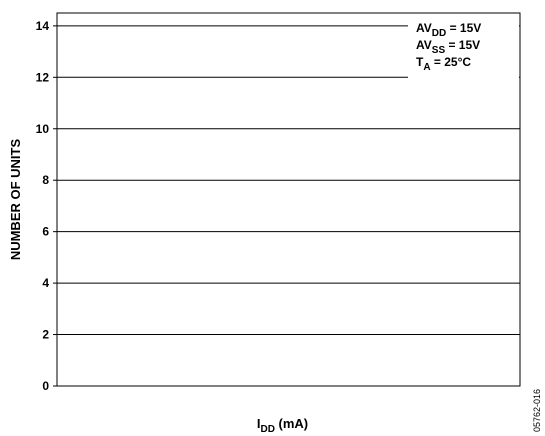 The width and height of the screenshot is (545, 436). I want to click on figure-id: 05762-016, so click(537, 410).